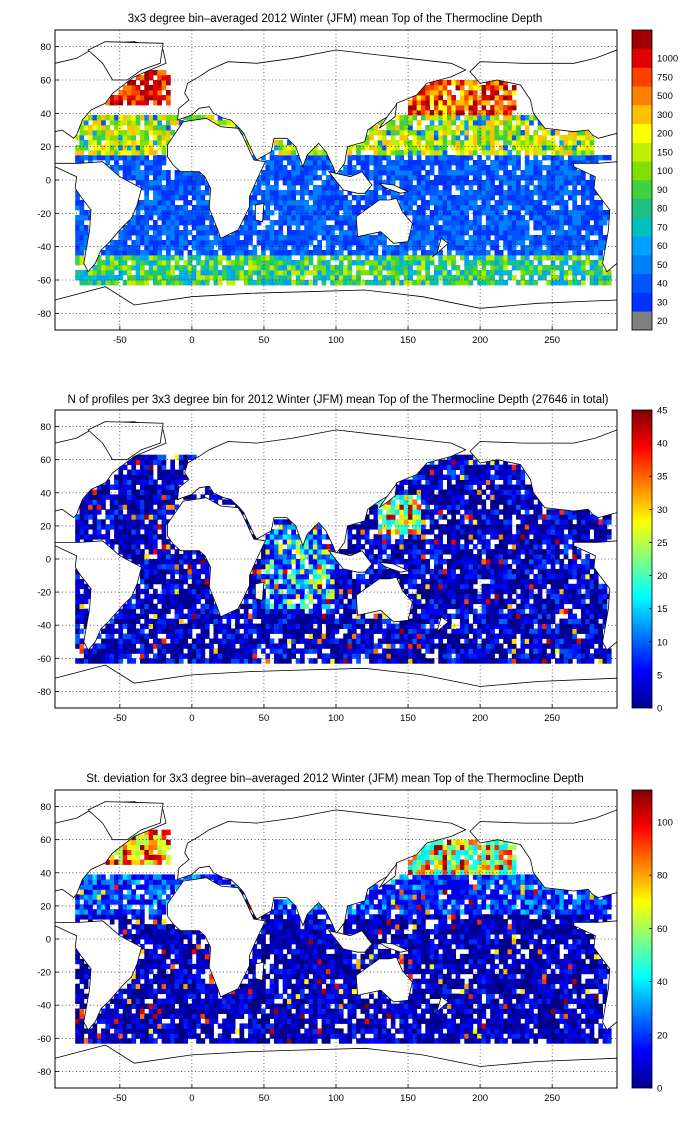 This screenshot has height=1140, width=696. Describe the element at coordinates (665, 77) in the screenshot. I see `colorbar-tick-label: 750` at that location.